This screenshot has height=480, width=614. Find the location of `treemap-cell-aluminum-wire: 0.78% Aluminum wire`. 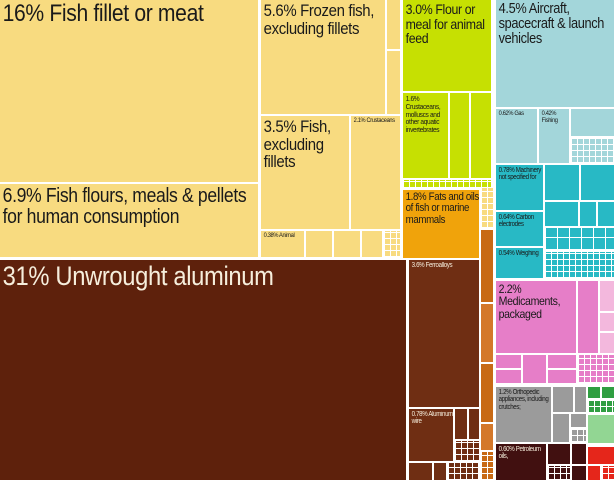

treemap-cell-aluminum-wire: 0.78% Aluminum wire is located at coordinates (431, 435).